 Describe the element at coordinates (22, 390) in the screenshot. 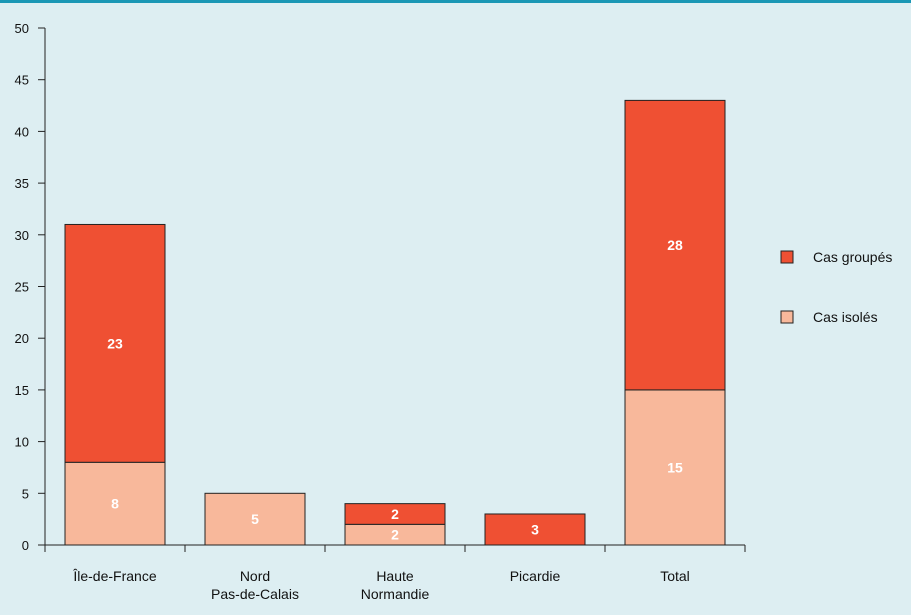

I see `y-tick-label: 15` at that location.